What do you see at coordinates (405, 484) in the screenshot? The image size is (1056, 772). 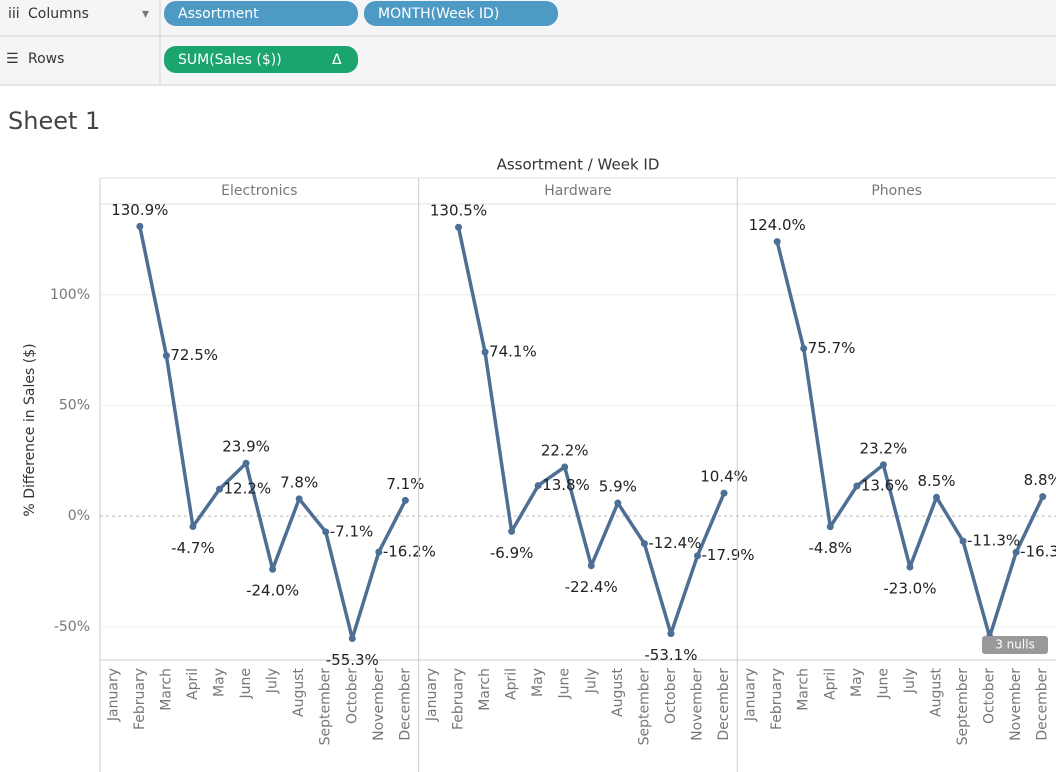 I see `data-label: 7.1%` at bounding box center [405, 484].